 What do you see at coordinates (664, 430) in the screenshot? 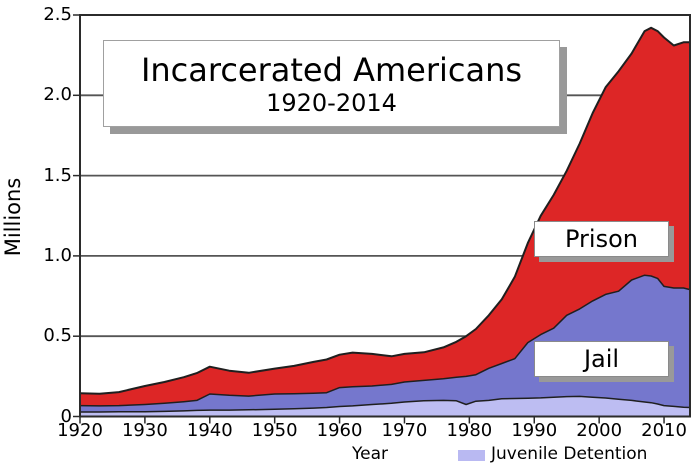
I see `x-tick-label: 2010` at bounding box center [664, 430].